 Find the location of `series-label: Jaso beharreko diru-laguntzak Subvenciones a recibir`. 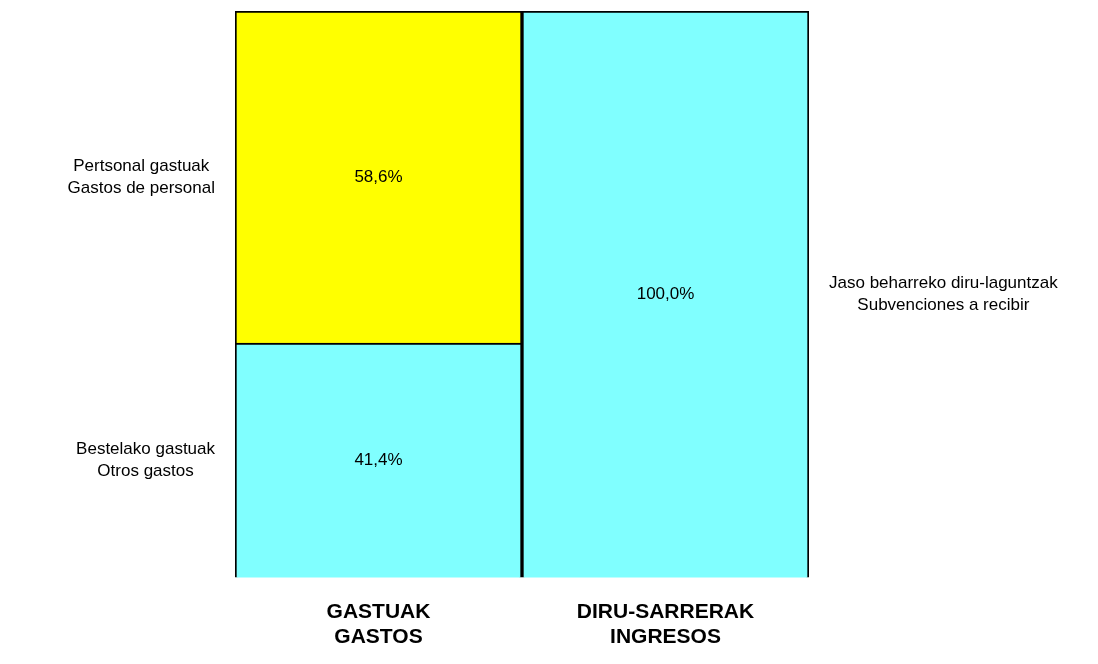

series-label: Jaso beharreko diru-laguntzak Subvenciones a recibir is located at coordinates (944, 293).